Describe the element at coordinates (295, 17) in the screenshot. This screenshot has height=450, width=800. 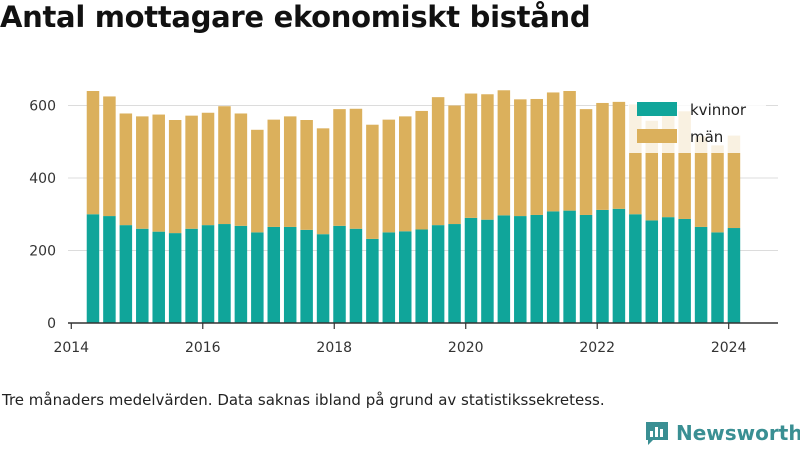
I see `page-title: Antal mottagare ekonomiskt bistånd` at that location.